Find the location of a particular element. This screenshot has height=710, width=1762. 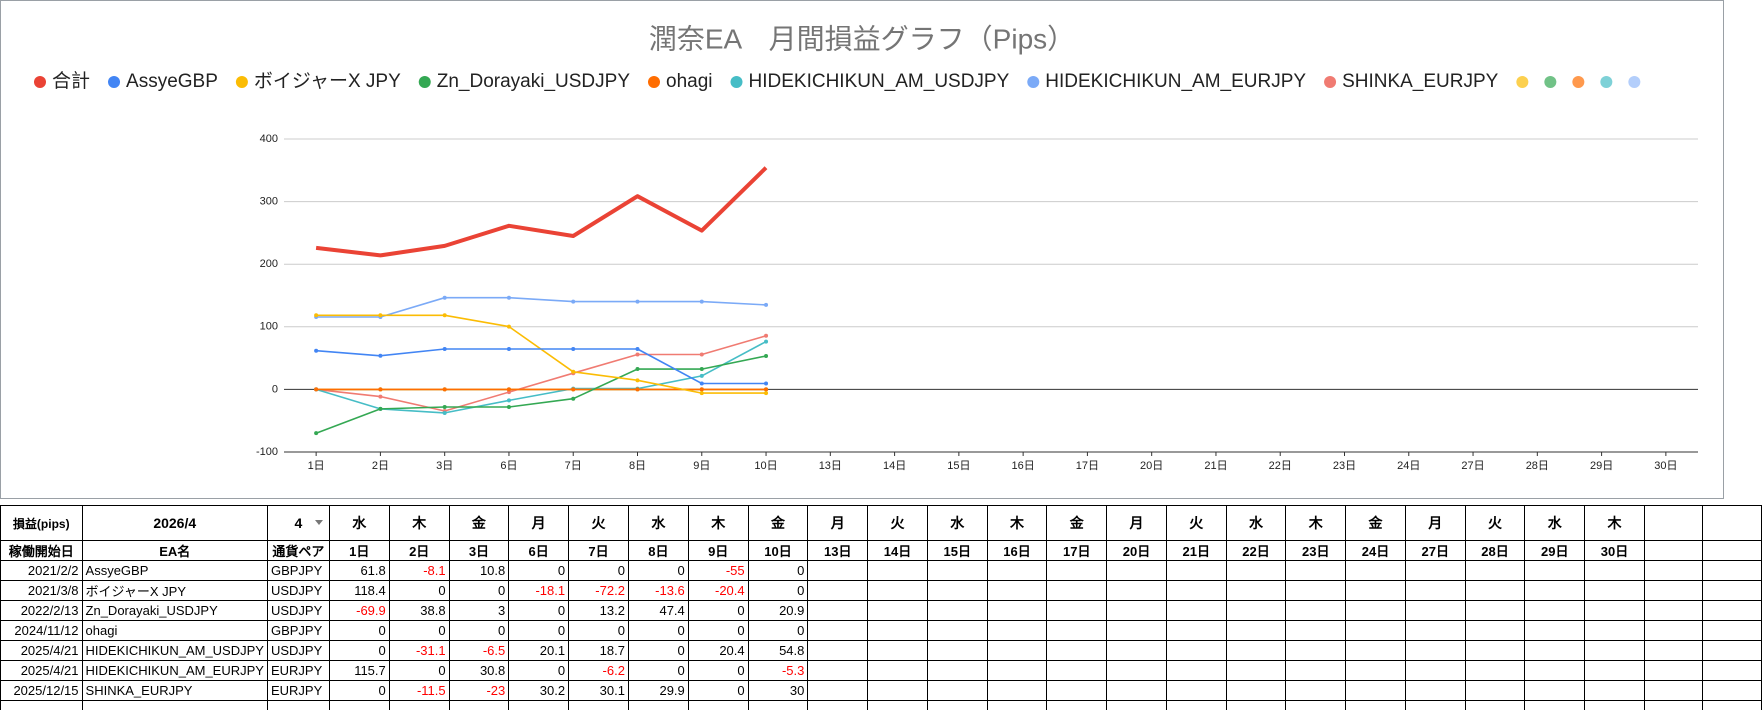

pips-value: 20.9 is located at coordinates (778, 610).